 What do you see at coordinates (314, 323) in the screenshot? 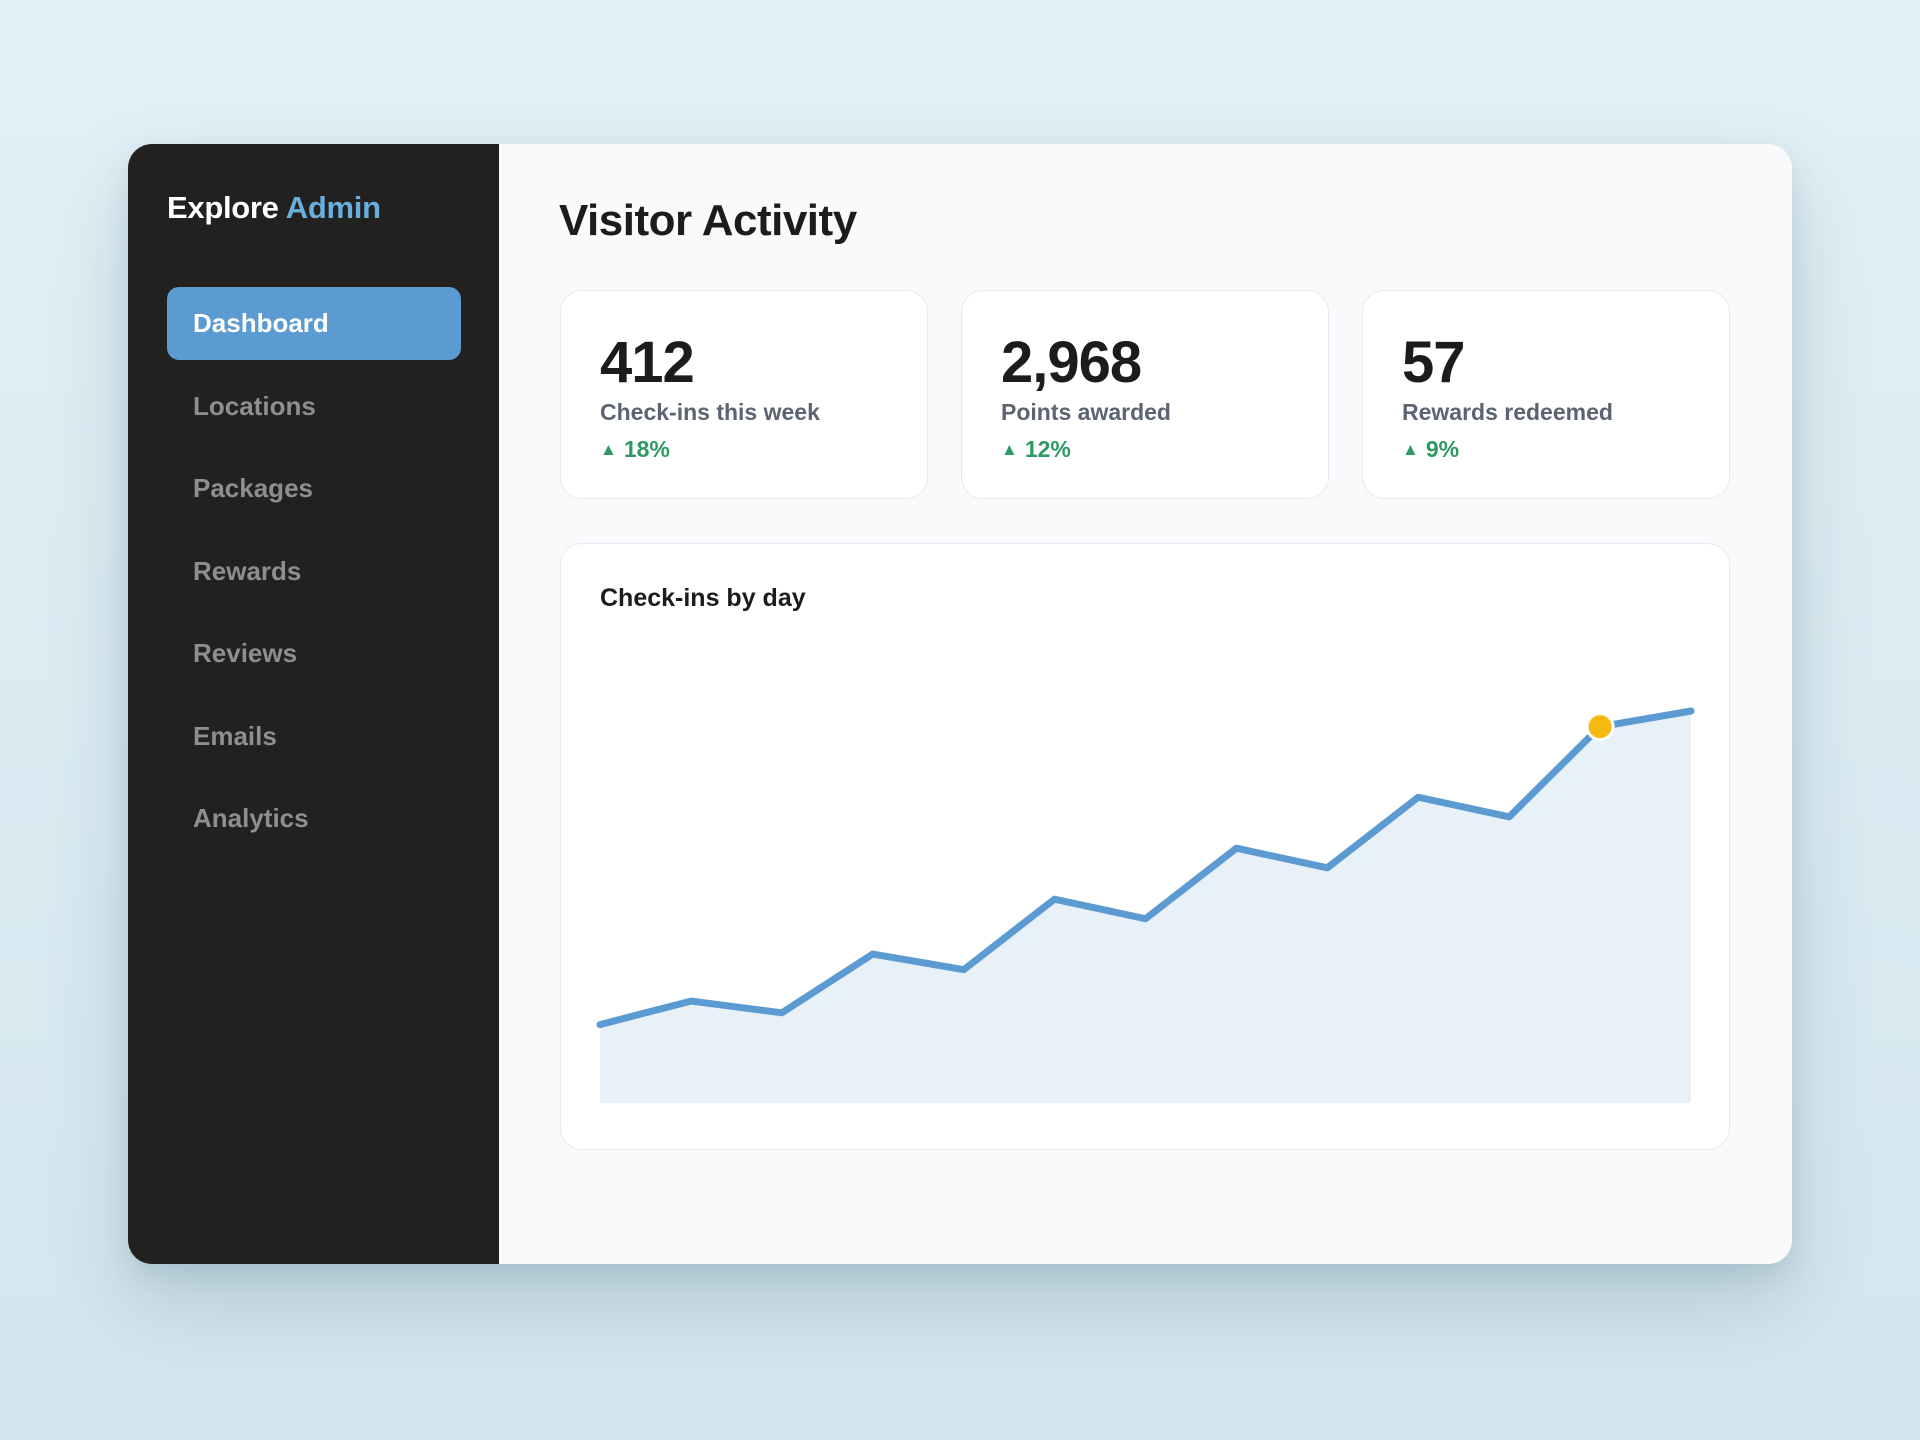
I see `sidebar-item-dashboard: Dashboard` at bounding box center [314, 323].